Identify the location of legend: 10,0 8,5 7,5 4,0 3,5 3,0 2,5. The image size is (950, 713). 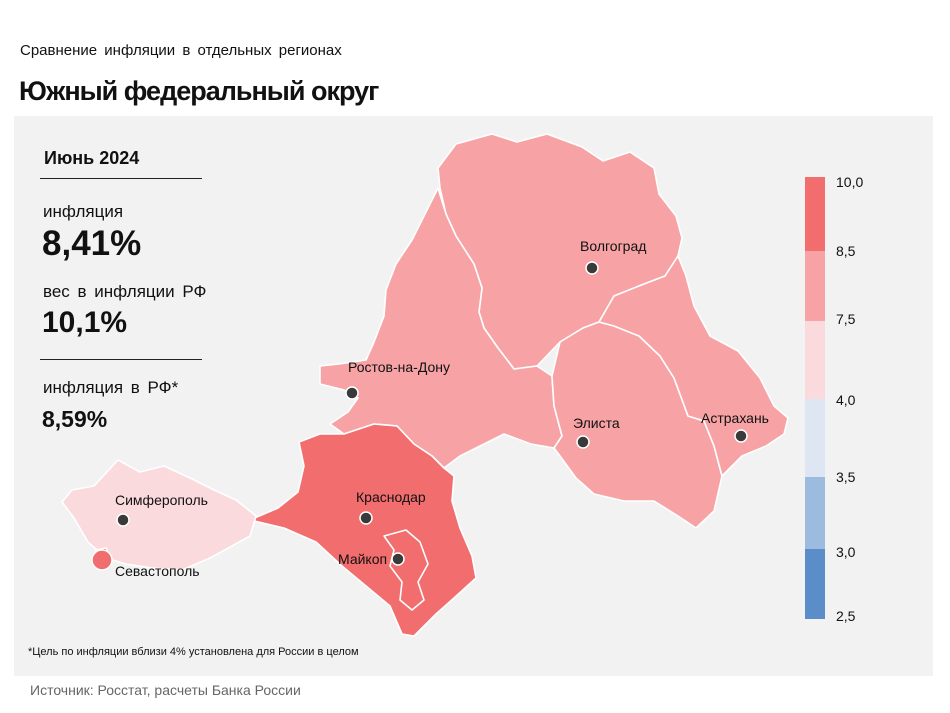
(834, 399).